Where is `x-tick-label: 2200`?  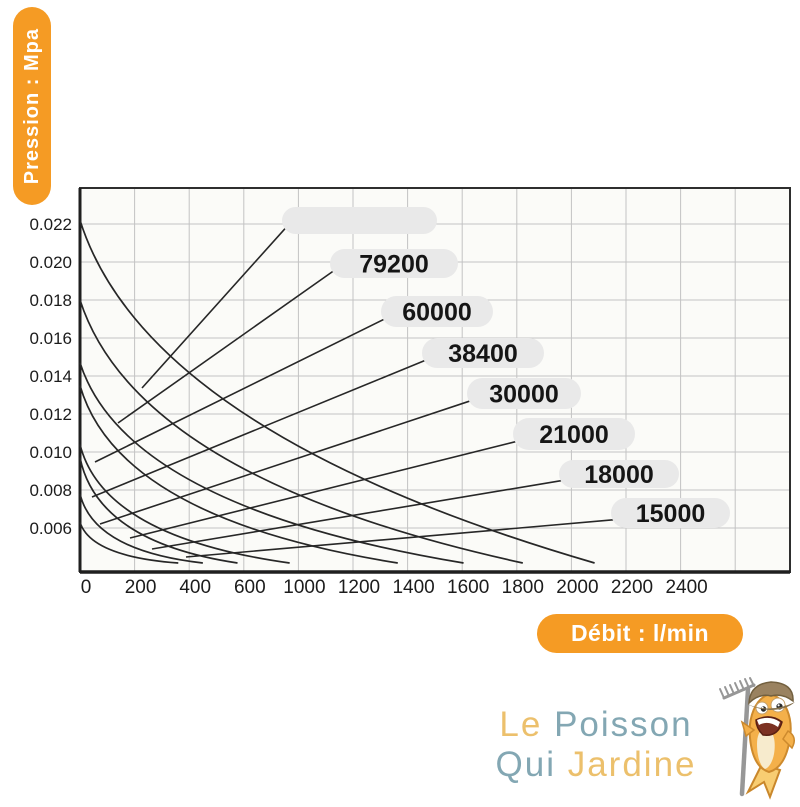 x-tick-label: 2200 is located at coordinates (632, 587).